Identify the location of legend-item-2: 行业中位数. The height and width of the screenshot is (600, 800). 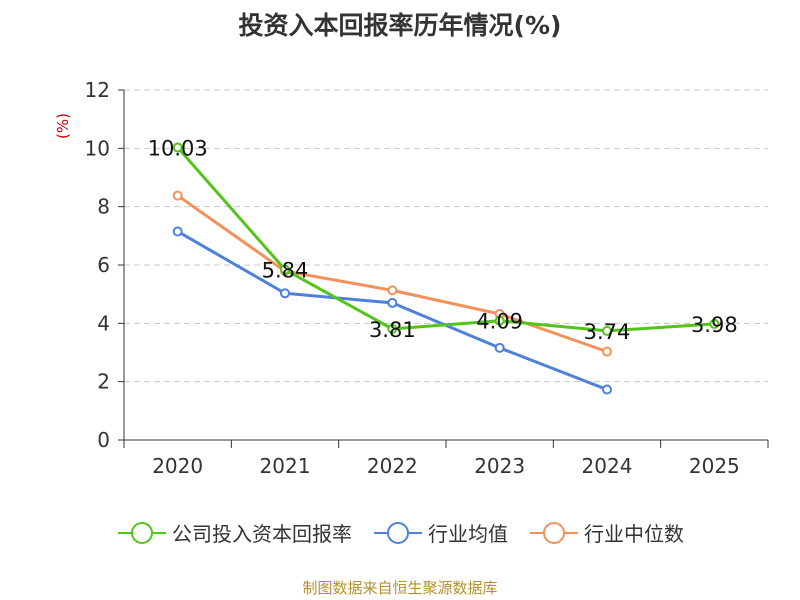
(606, 532).